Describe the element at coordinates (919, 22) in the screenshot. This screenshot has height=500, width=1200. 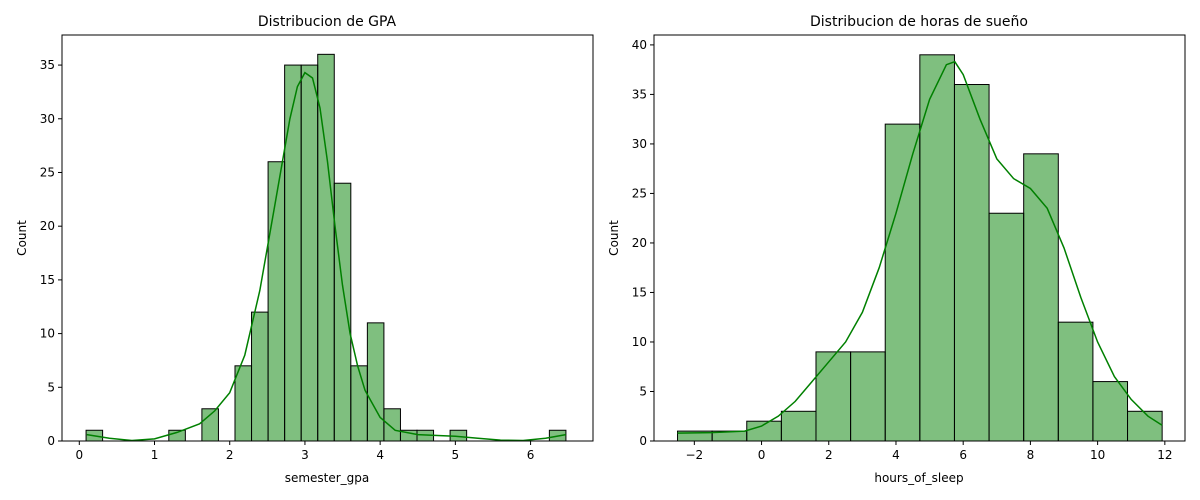
I see `sleep-chart-title: Distribucion de horas de sueño` at that location.